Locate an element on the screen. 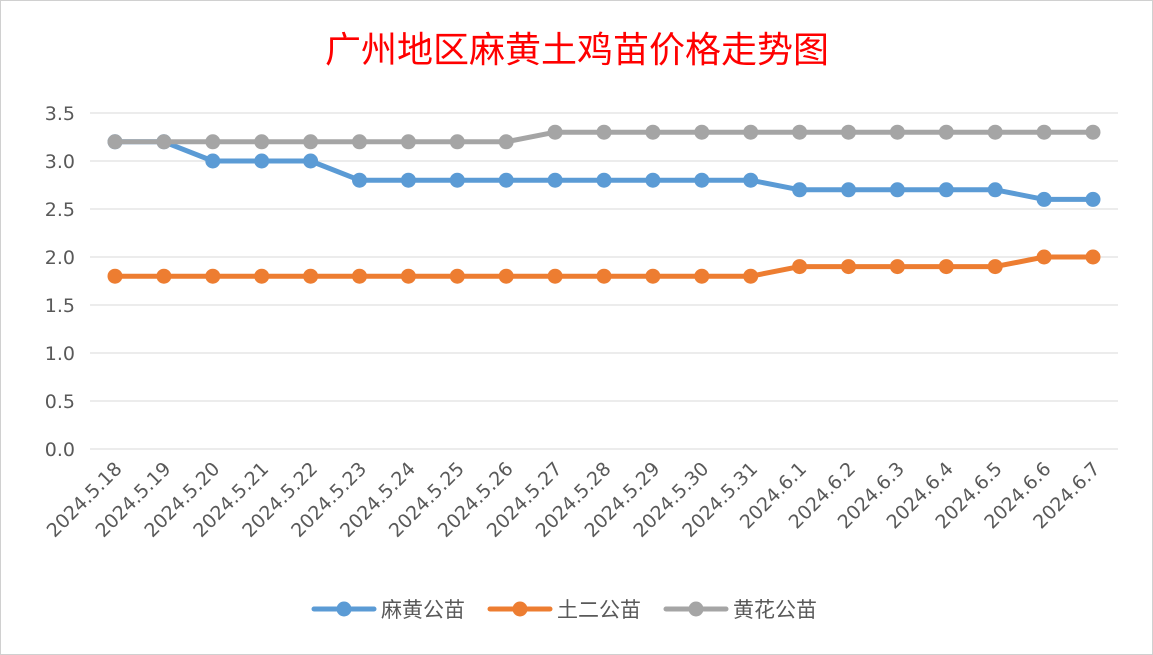  legend-label: 土二公苗 is located at coordinates (599, 610).